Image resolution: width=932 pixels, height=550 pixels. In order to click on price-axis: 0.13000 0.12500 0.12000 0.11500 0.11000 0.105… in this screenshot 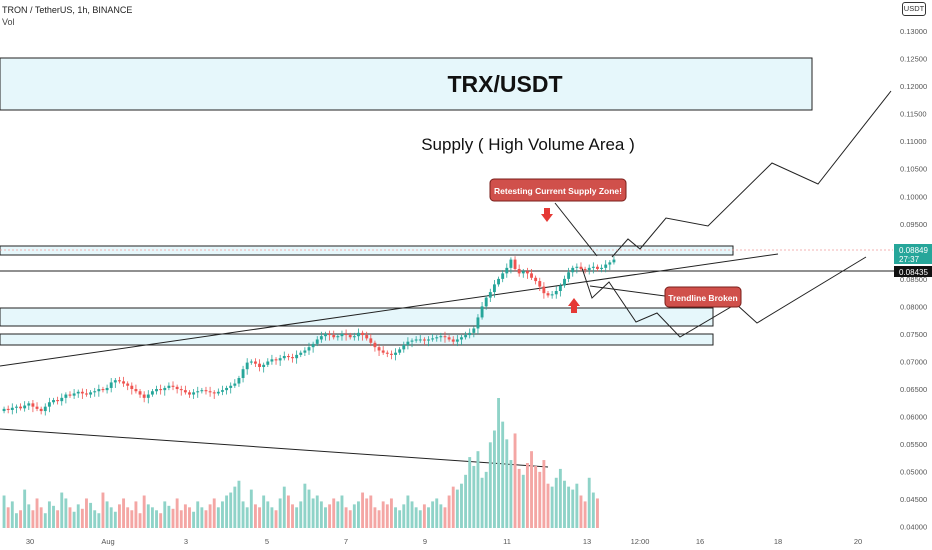, I will do `click(913, 279)`.